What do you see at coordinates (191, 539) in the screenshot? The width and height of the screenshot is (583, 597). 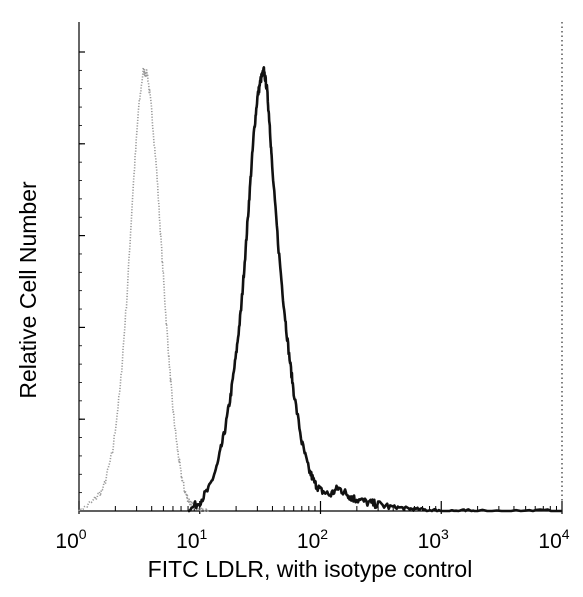 I see `x-tick-label: 10¹` at bounding box center [191, 539].